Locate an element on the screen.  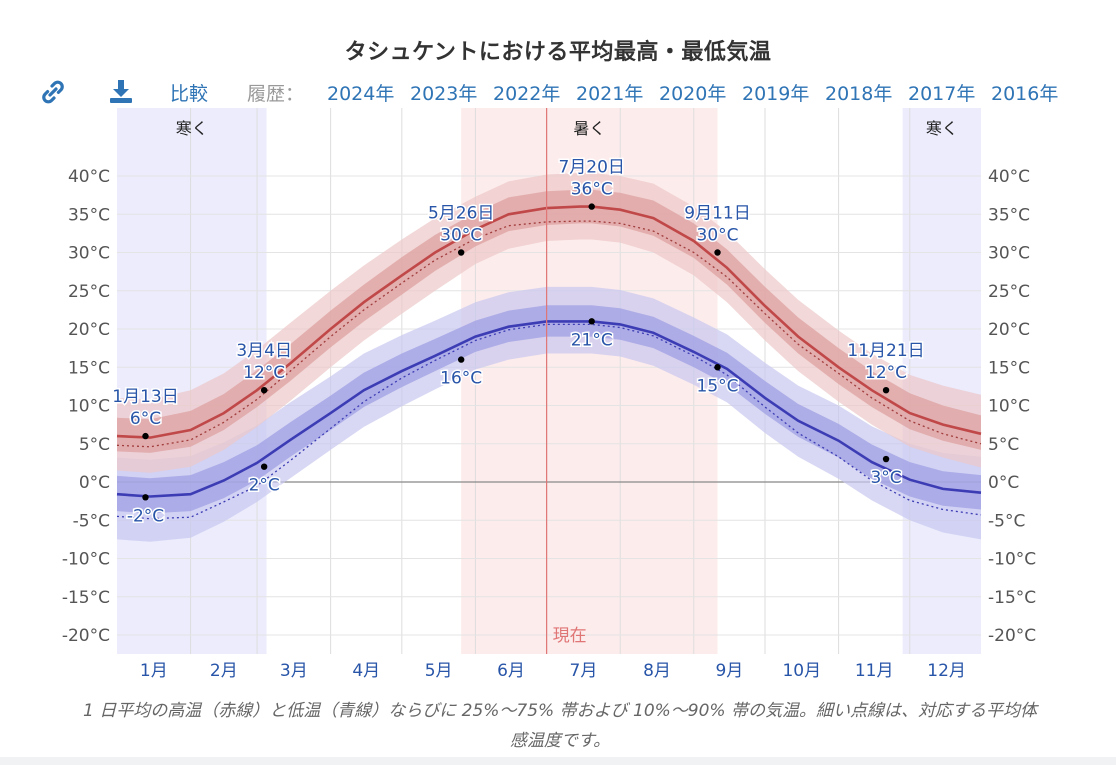
month-tick-label: 11月 is located at coordinates (874, 671).